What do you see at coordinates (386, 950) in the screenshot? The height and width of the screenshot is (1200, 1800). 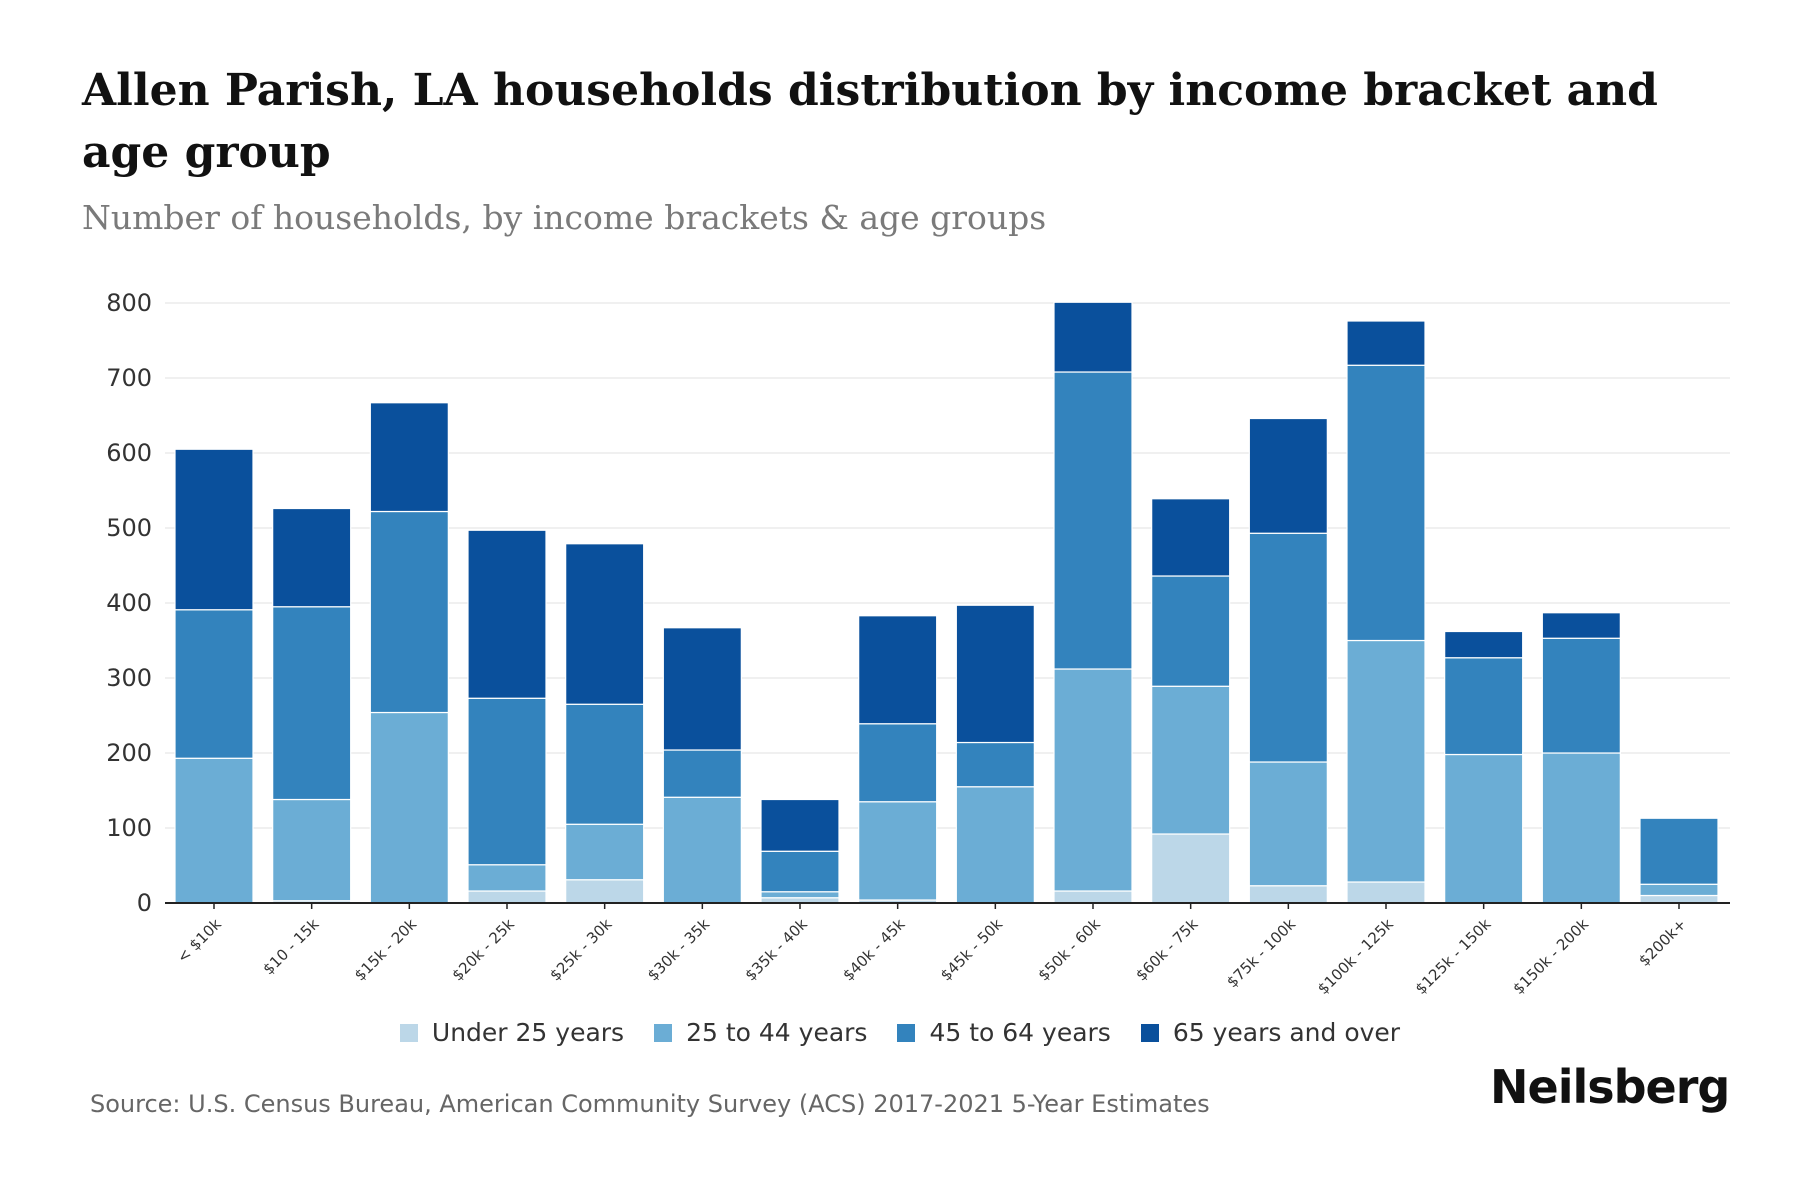 I see `x-tick-label: $15k - 20k` at bounding box center [386, 950].